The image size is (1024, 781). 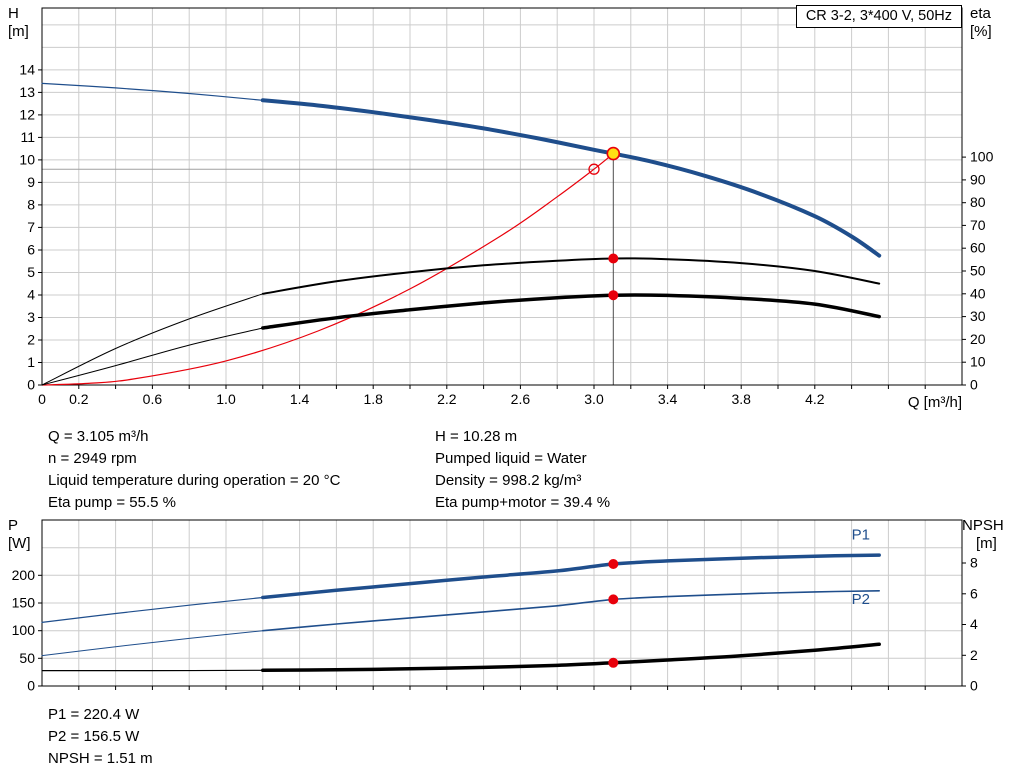 I want to click on svg-text: 150, so click(x=24, y=603).